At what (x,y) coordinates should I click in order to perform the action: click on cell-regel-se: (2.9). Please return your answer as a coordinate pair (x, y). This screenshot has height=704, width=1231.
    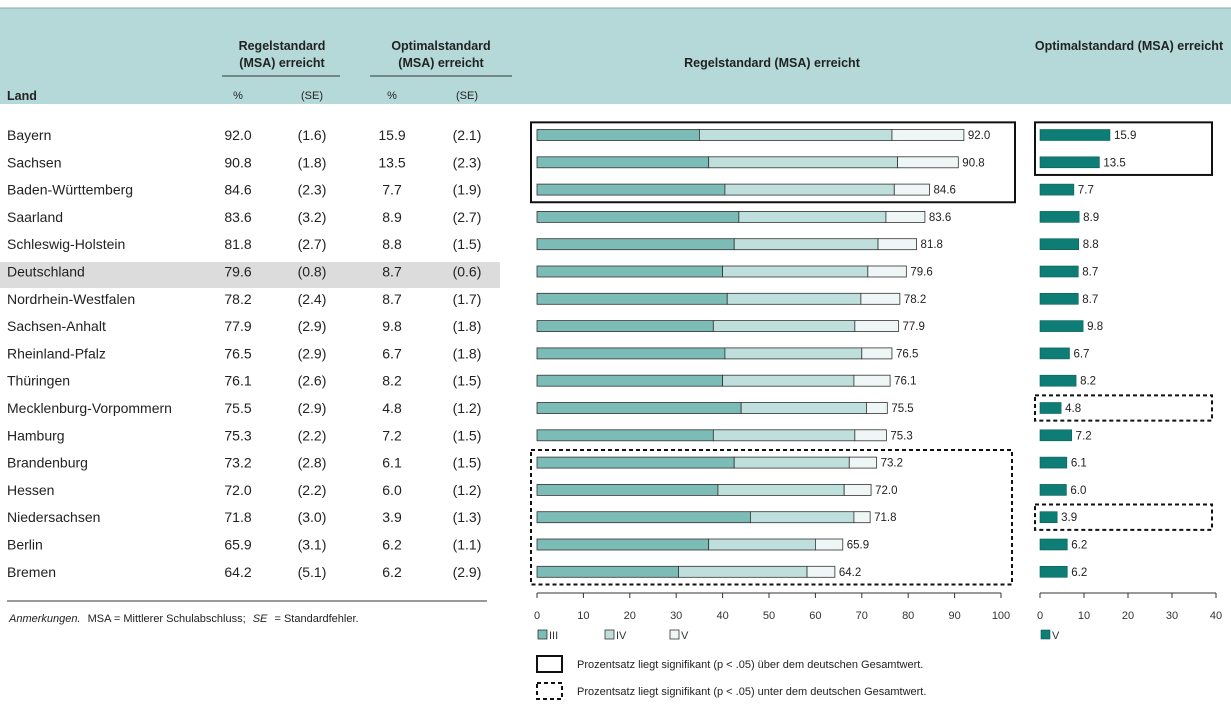
    Looking at the image, I should click on (312, 408).